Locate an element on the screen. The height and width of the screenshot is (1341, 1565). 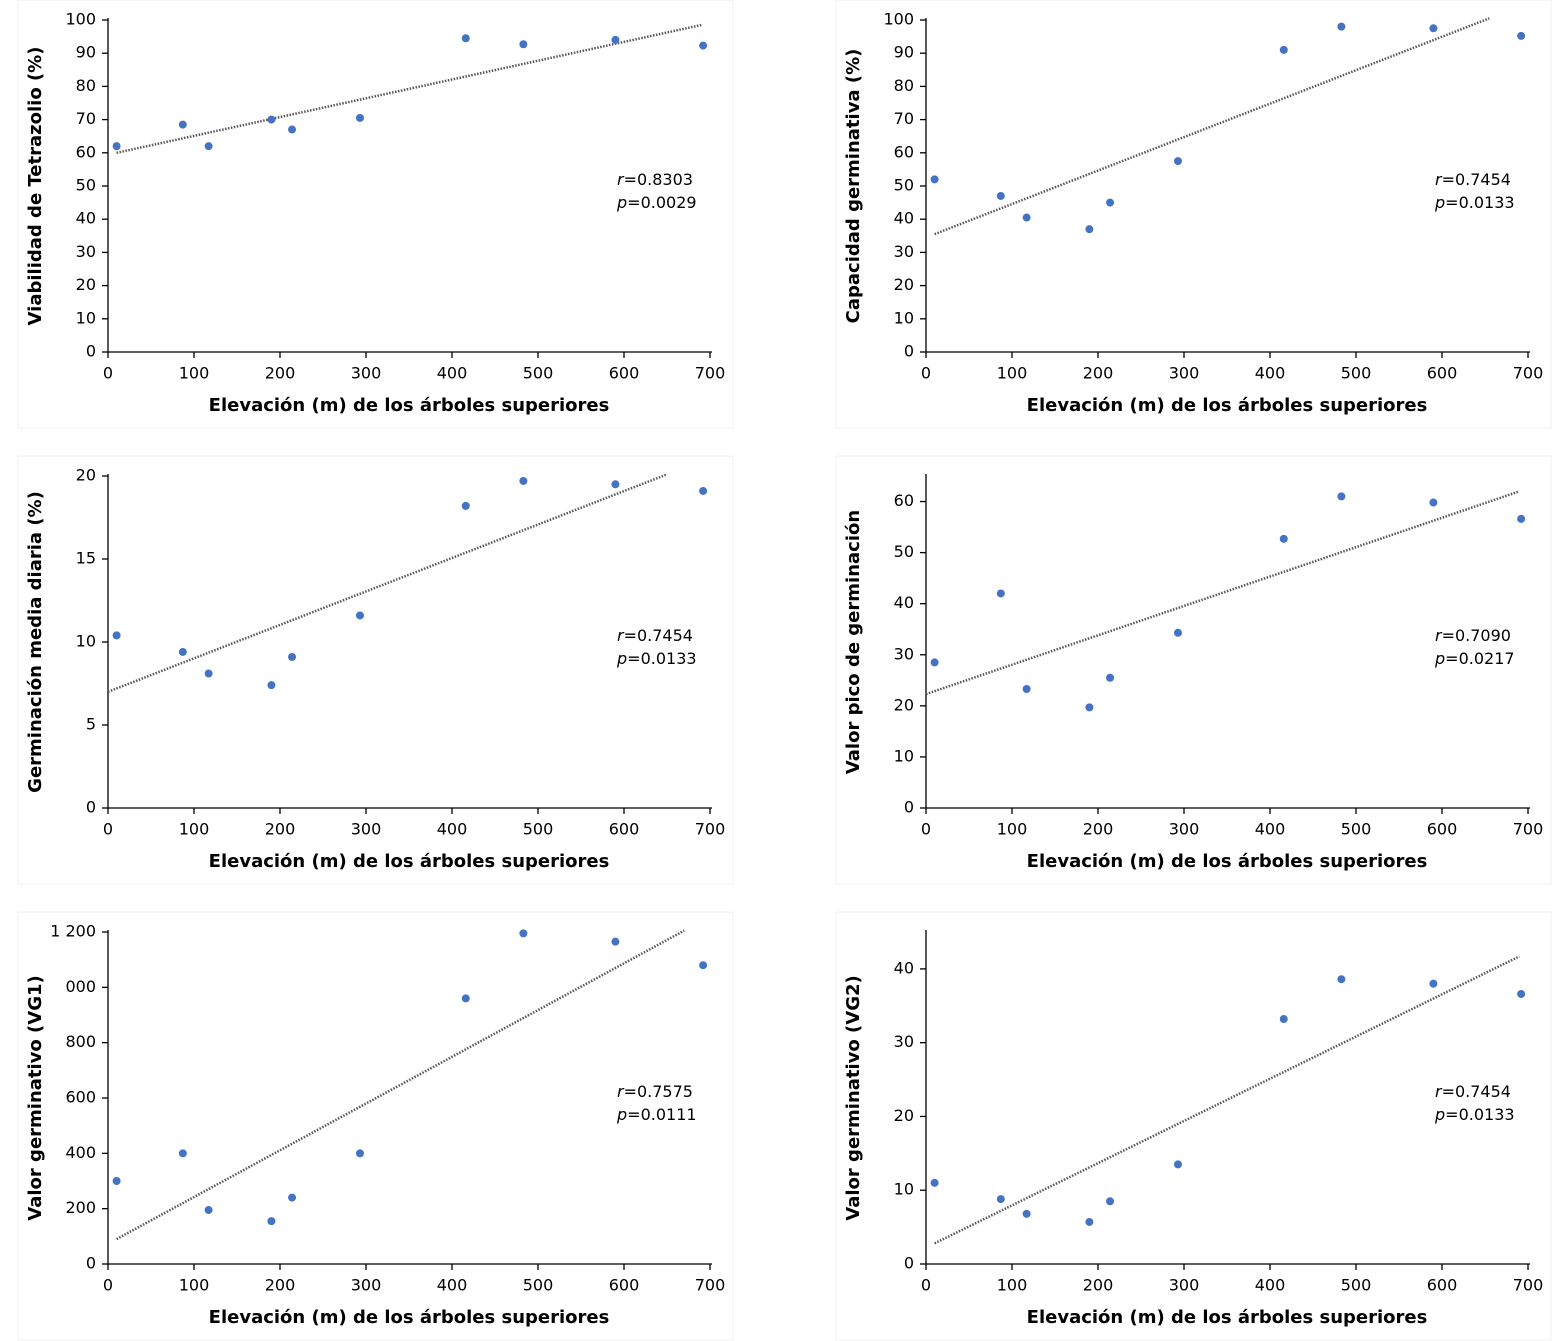
annotation: p=0.0029 is located at coordinates (656, 202).